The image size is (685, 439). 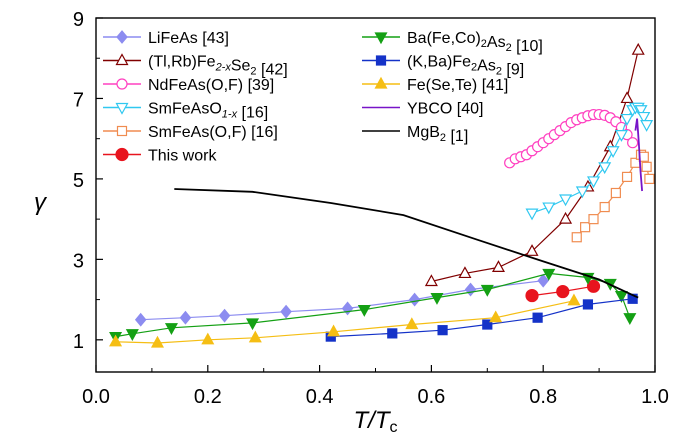 I want to click on legend-item-smfeaso1-x-16: SmFeAsO1-x [16], so click(x=185, y=111).